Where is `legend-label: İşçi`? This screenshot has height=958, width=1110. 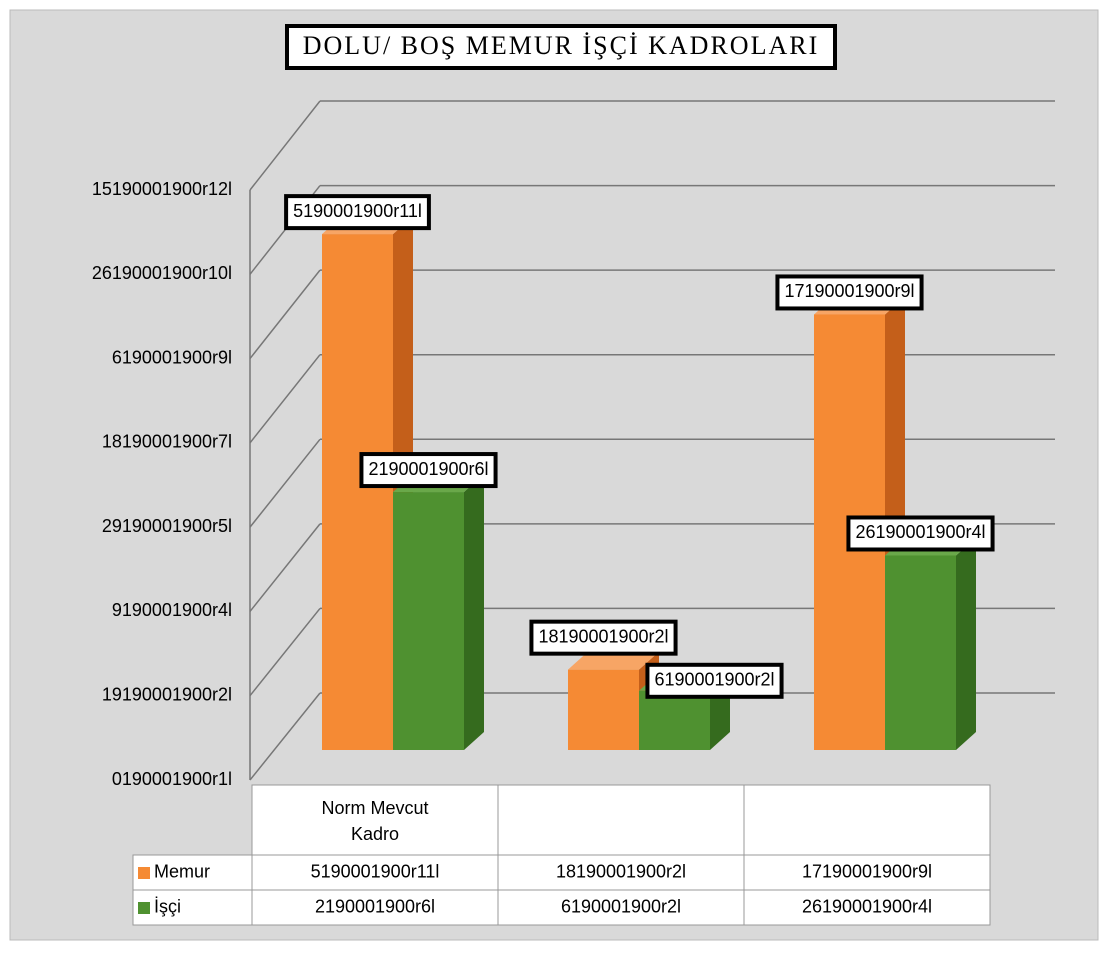
legend-label: İşçi is located at coordinates (167, 906).